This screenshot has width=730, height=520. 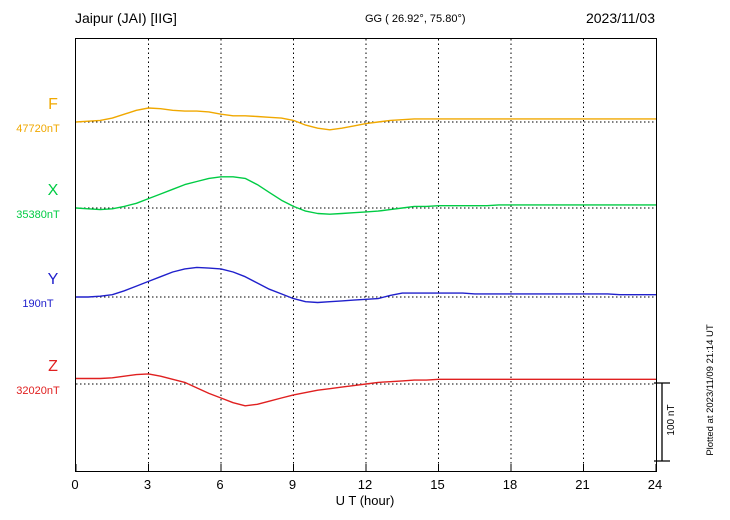 I want to click on x-tick-label-15: 15, so click(x=437, y=484).